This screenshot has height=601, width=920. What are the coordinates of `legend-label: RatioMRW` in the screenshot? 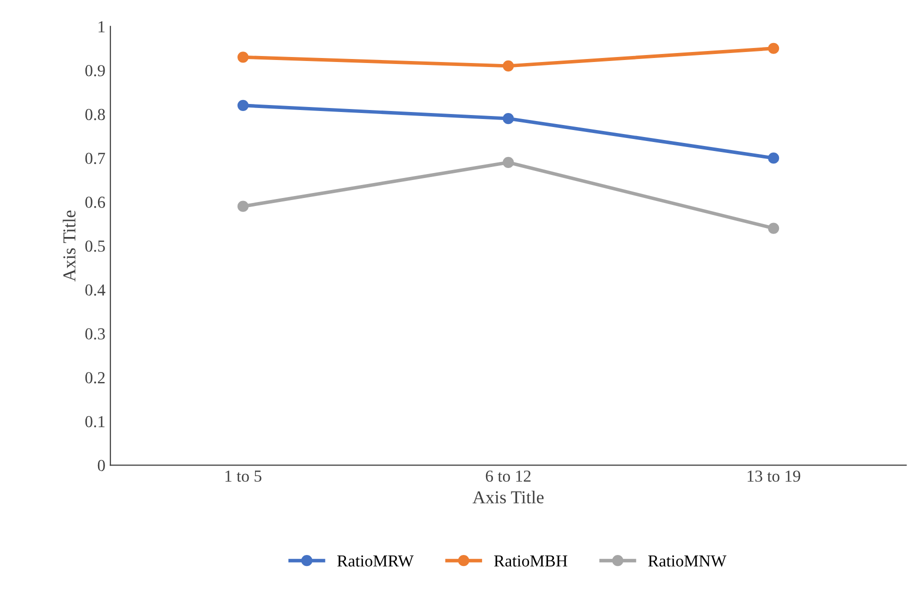 It's located at (375, 561).